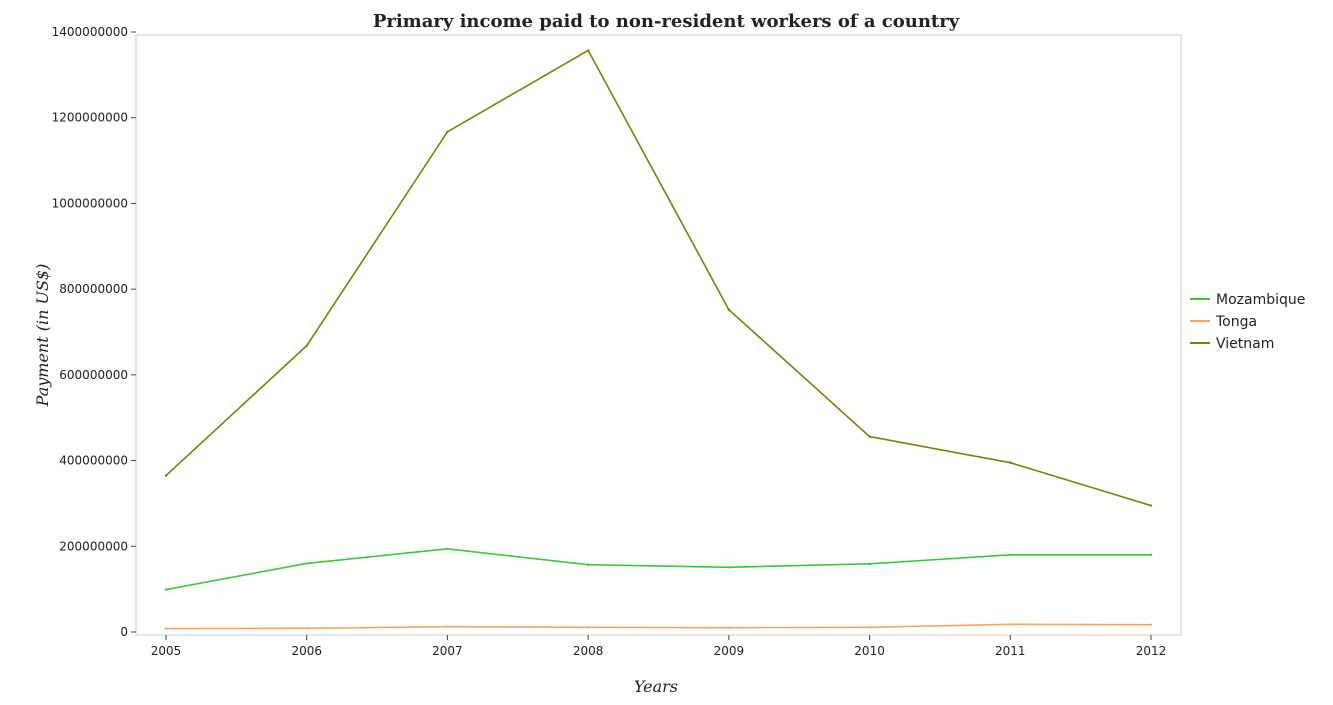  Describe the element at coordinates (658, 569) in the screenshot. I see `series-line-mozambique` at that location.